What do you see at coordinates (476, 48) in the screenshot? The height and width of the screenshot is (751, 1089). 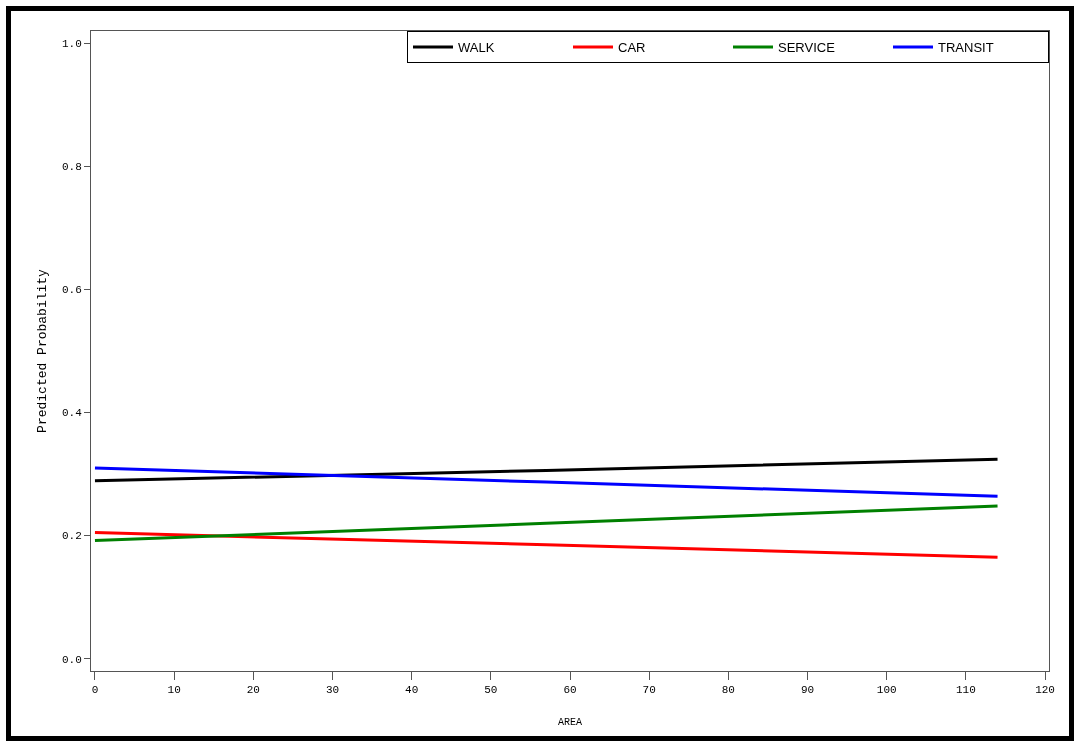 I see `legend-label: WALK` at bounding box center [476, 48].